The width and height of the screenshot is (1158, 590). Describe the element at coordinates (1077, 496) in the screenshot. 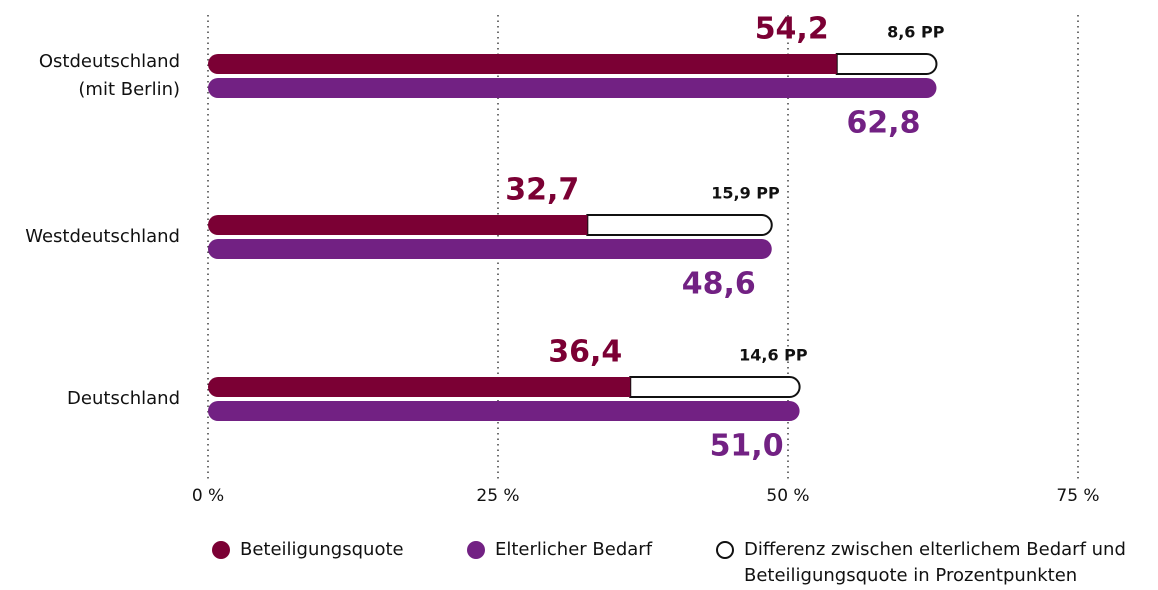

I see `x-tick-label: 75 %` at that location.